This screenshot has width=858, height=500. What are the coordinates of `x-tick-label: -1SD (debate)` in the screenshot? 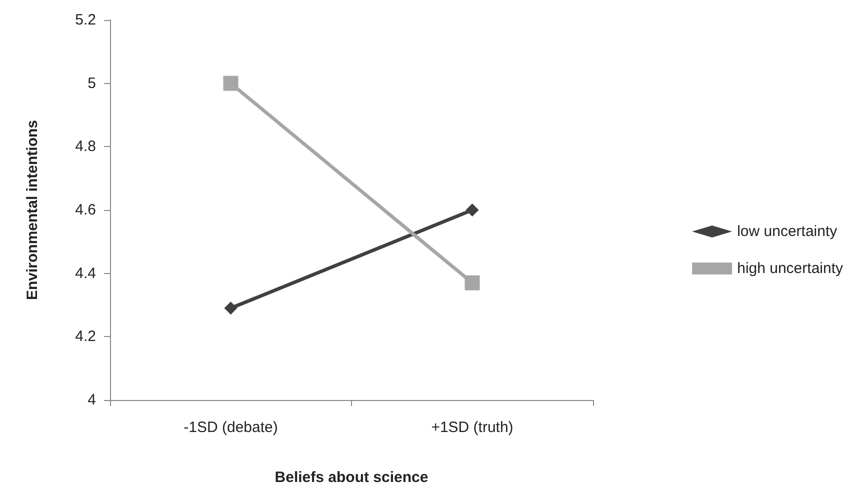 It's located at (231, 427).